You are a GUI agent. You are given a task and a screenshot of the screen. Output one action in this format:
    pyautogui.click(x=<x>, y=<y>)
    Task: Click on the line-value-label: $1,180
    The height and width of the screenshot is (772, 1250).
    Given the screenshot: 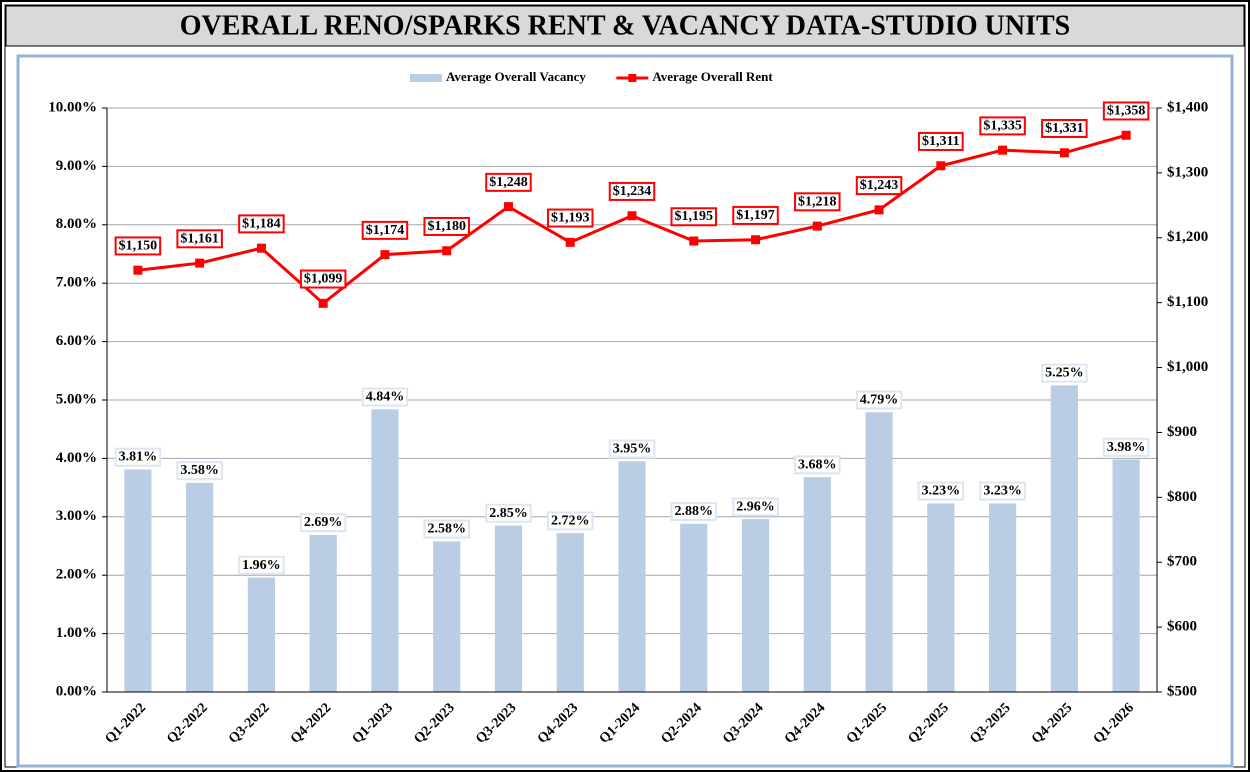 What is the action you would take?
    pyautogui.click(x=446, y=226)
    